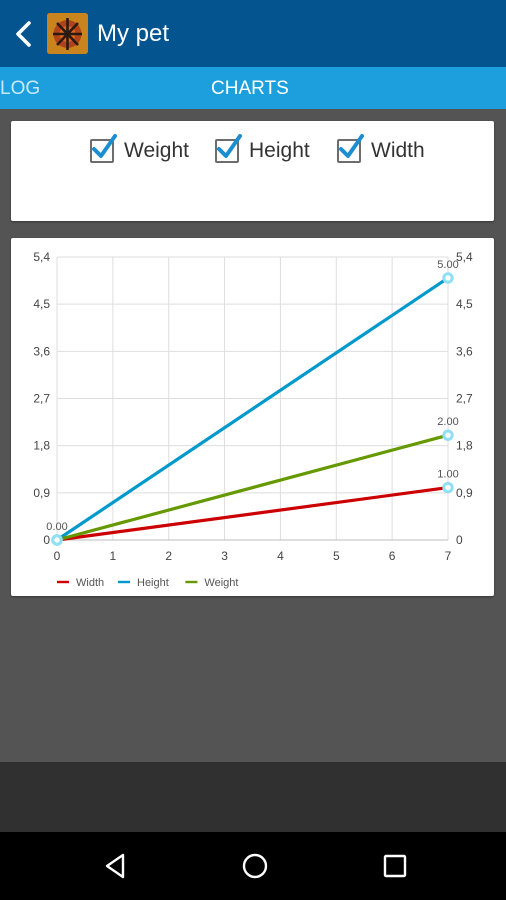  I want to click on tab-bar: LOG CHARTS, so click(253, 88).